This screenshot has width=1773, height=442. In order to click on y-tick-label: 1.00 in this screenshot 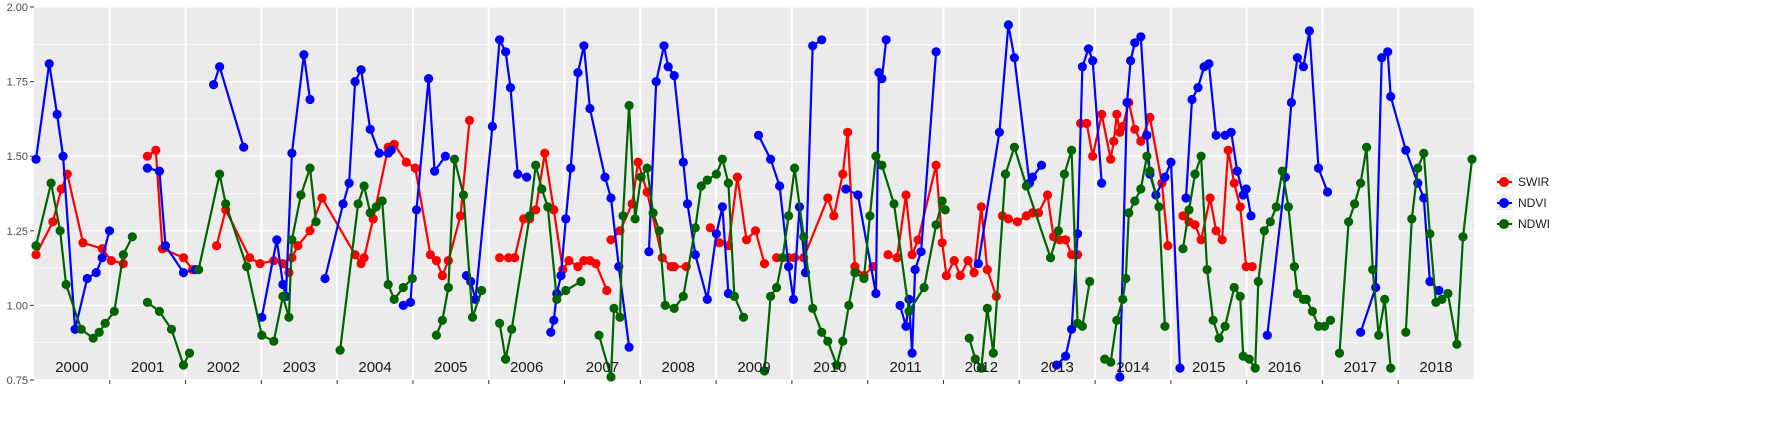, I will do `click(17, 306)`.